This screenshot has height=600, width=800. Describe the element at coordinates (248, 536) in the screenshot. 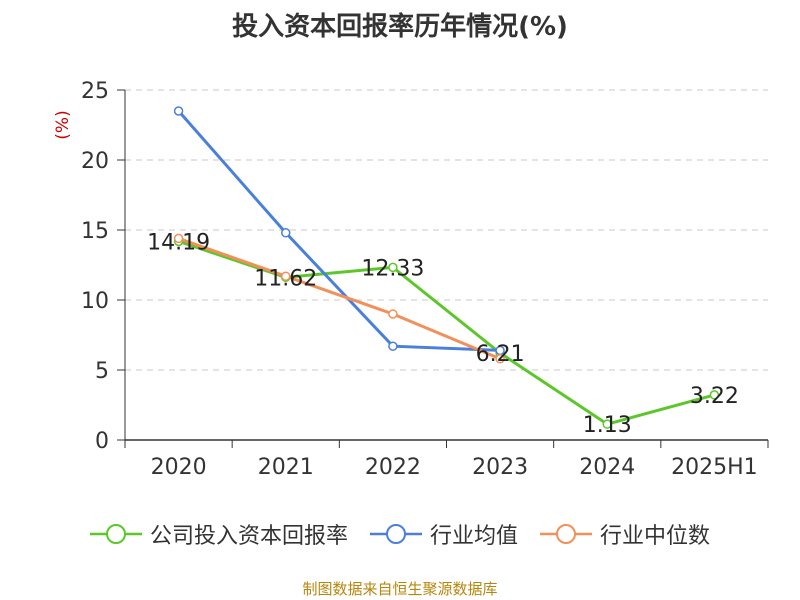

I see `legend-label-0: 公司投入资本回报率` at that location.